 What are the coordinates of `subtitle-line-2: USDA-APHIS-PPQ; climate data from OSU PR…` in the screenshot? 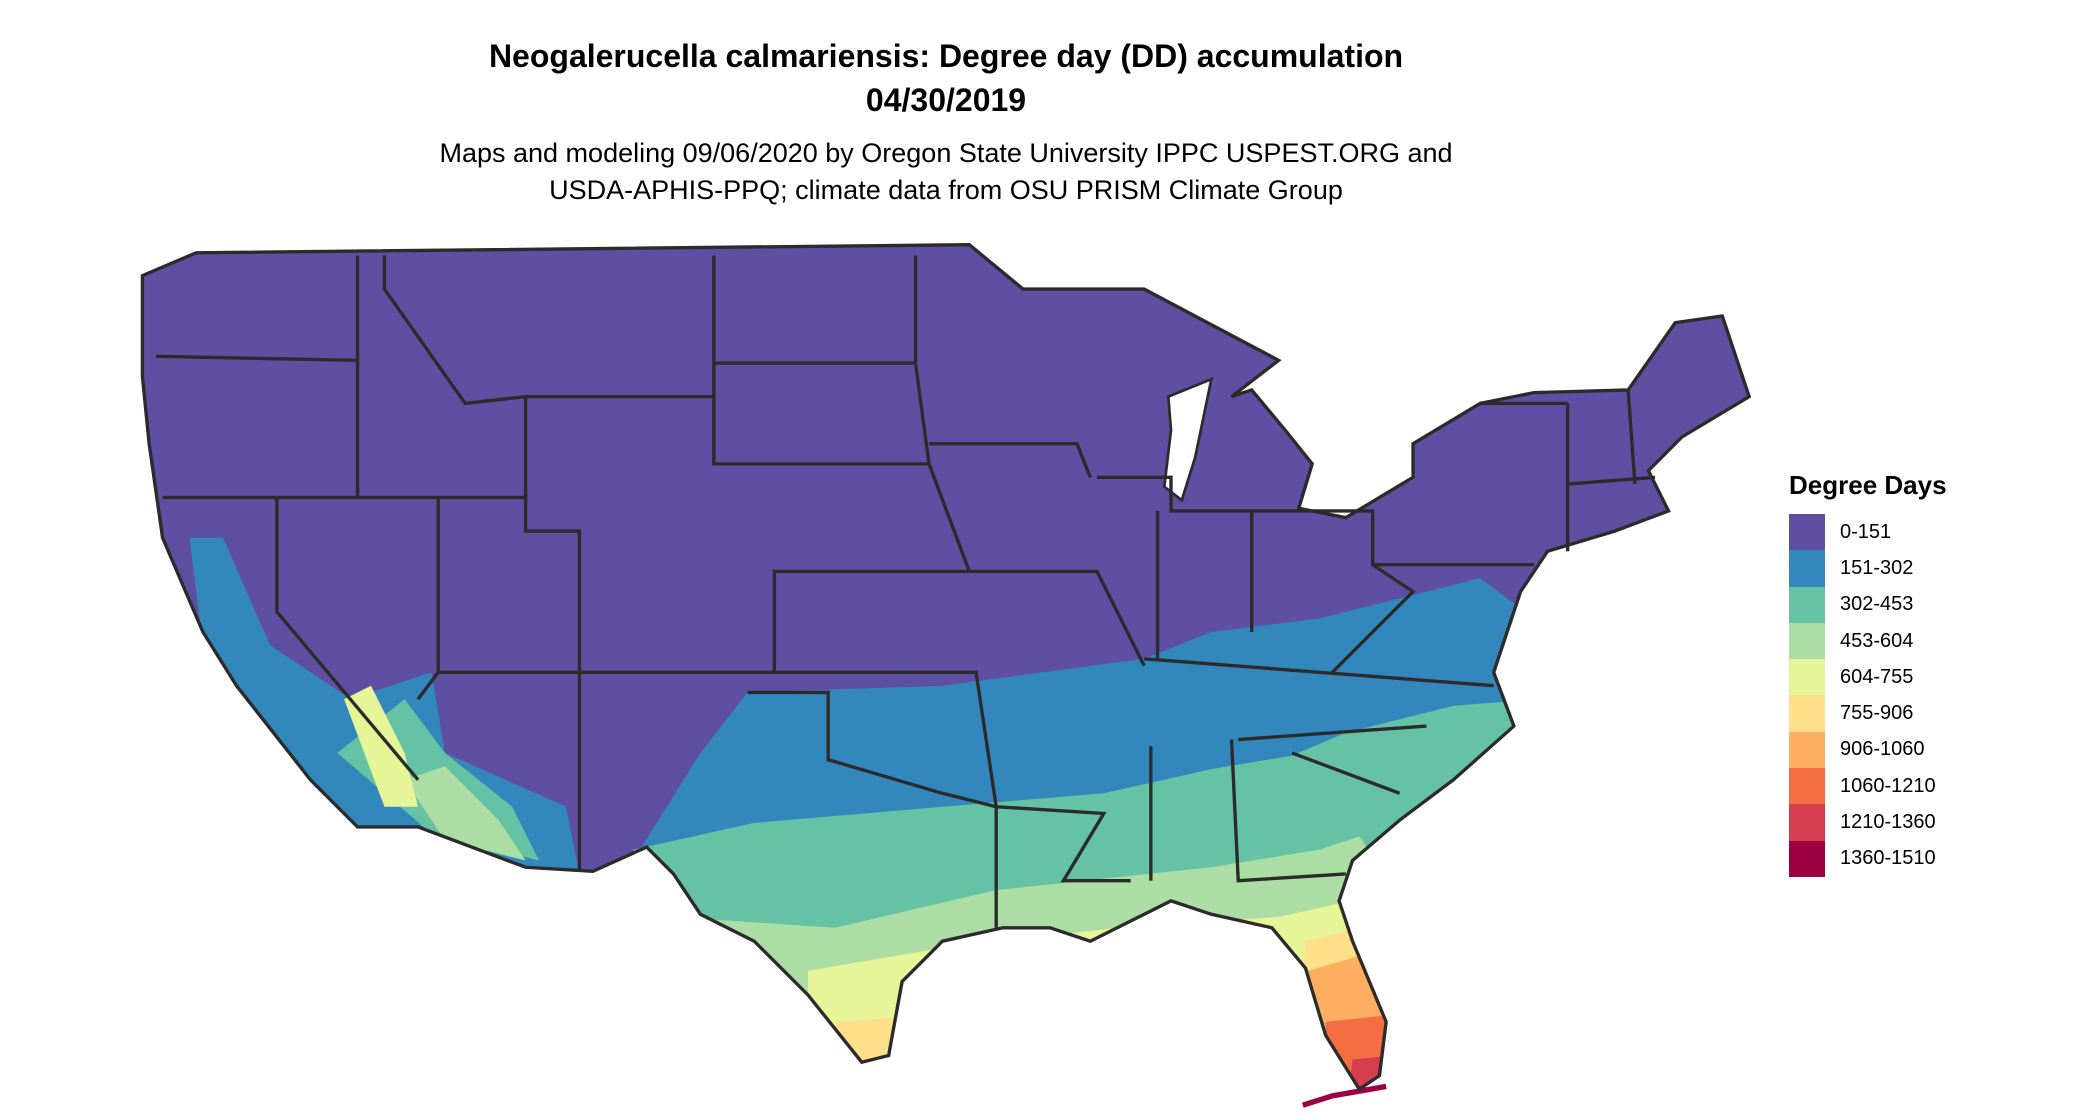 It's located at (946, 190).